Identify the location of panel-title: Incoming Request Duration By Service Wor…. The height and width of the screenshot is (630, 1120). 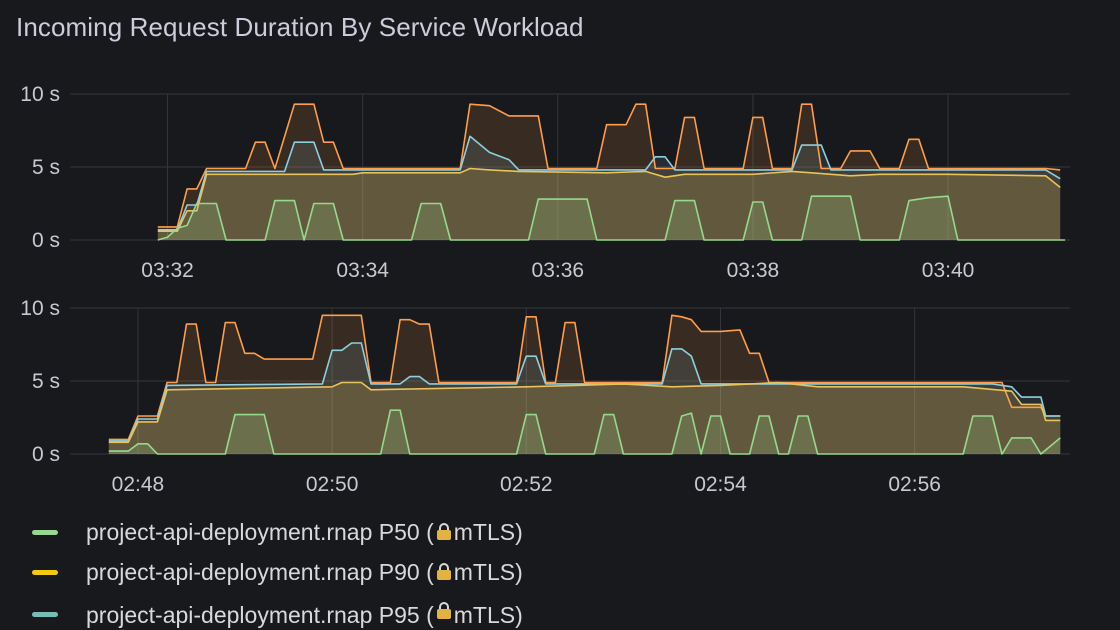
(300, 27).